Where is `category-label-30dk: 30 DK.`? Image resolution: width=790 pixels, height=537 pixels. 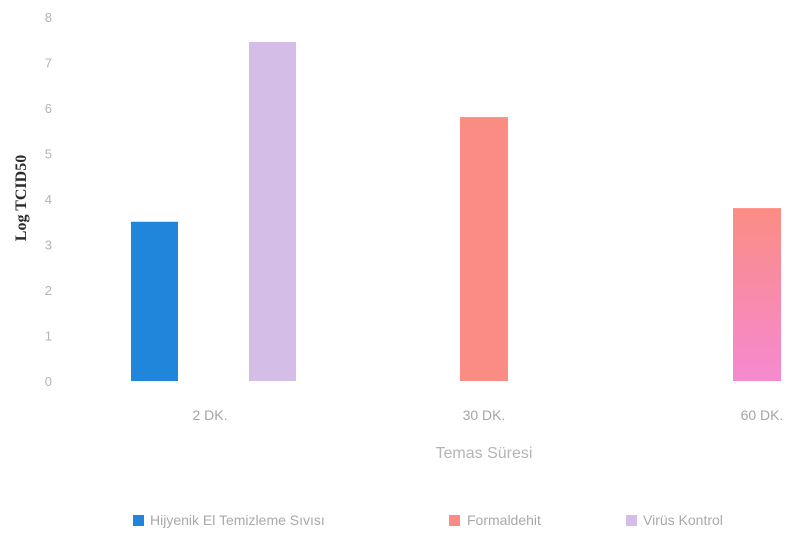
category-label-30dk: 30 DK. is located at coordinates (484, 415).